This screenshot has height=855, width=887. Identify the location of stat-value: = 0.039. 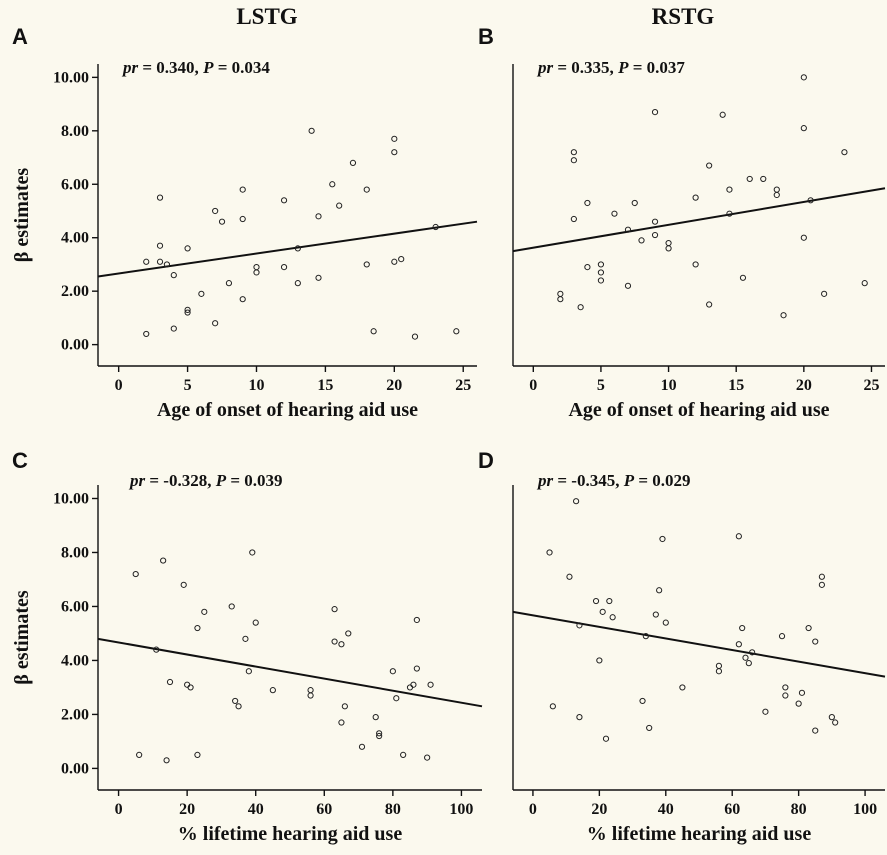
(254, 480).